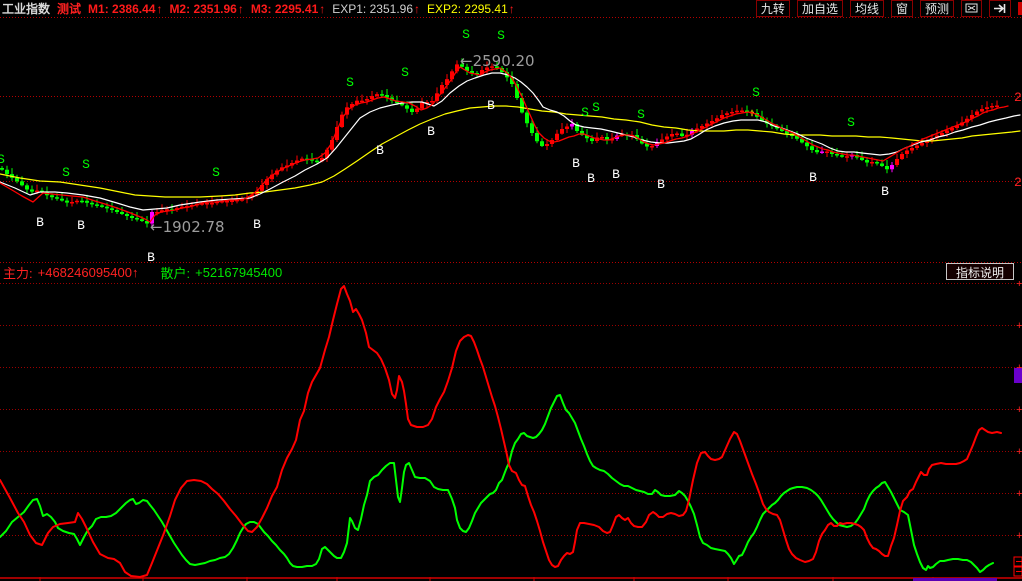  What do you see at coordinates (175, 273) in the screenshot?
I see `retail-label: 散户:` at bounding box center [175, 273].